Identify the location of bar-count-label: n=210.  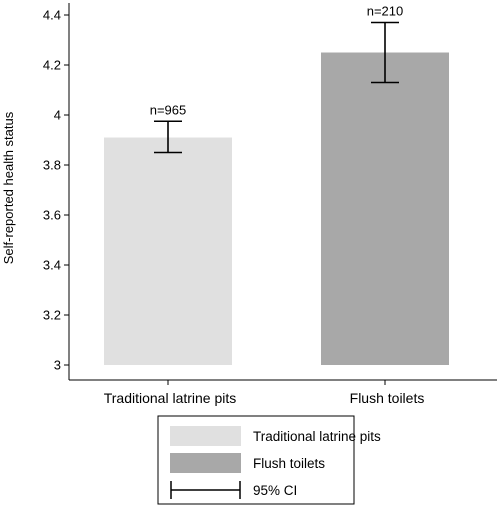
(385, 11).